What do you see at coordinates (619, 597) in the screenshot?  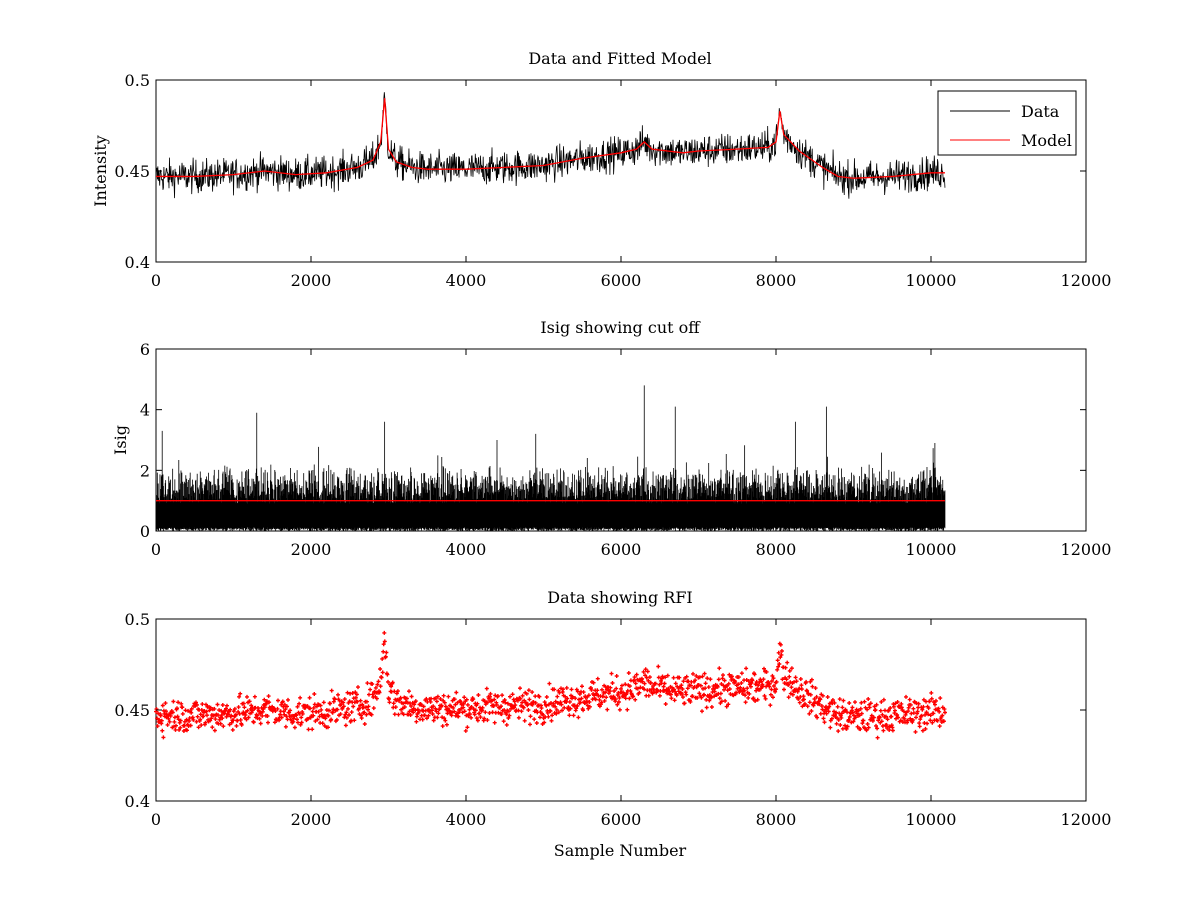 I see `panel-title: Data showing RFI` at bounding box center [619, 597].